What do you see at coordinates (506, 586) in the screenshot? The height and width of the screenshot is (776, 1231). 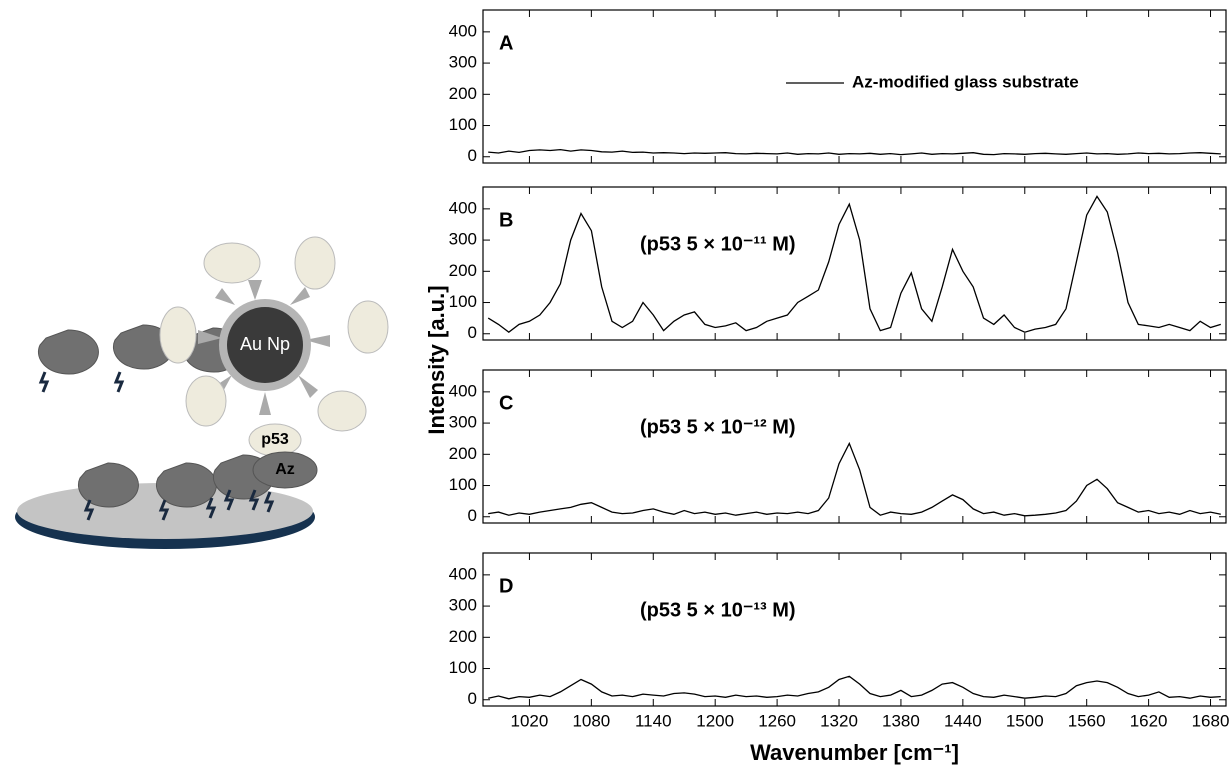 I see `panel-label: D` at bounding box center [506, 586].